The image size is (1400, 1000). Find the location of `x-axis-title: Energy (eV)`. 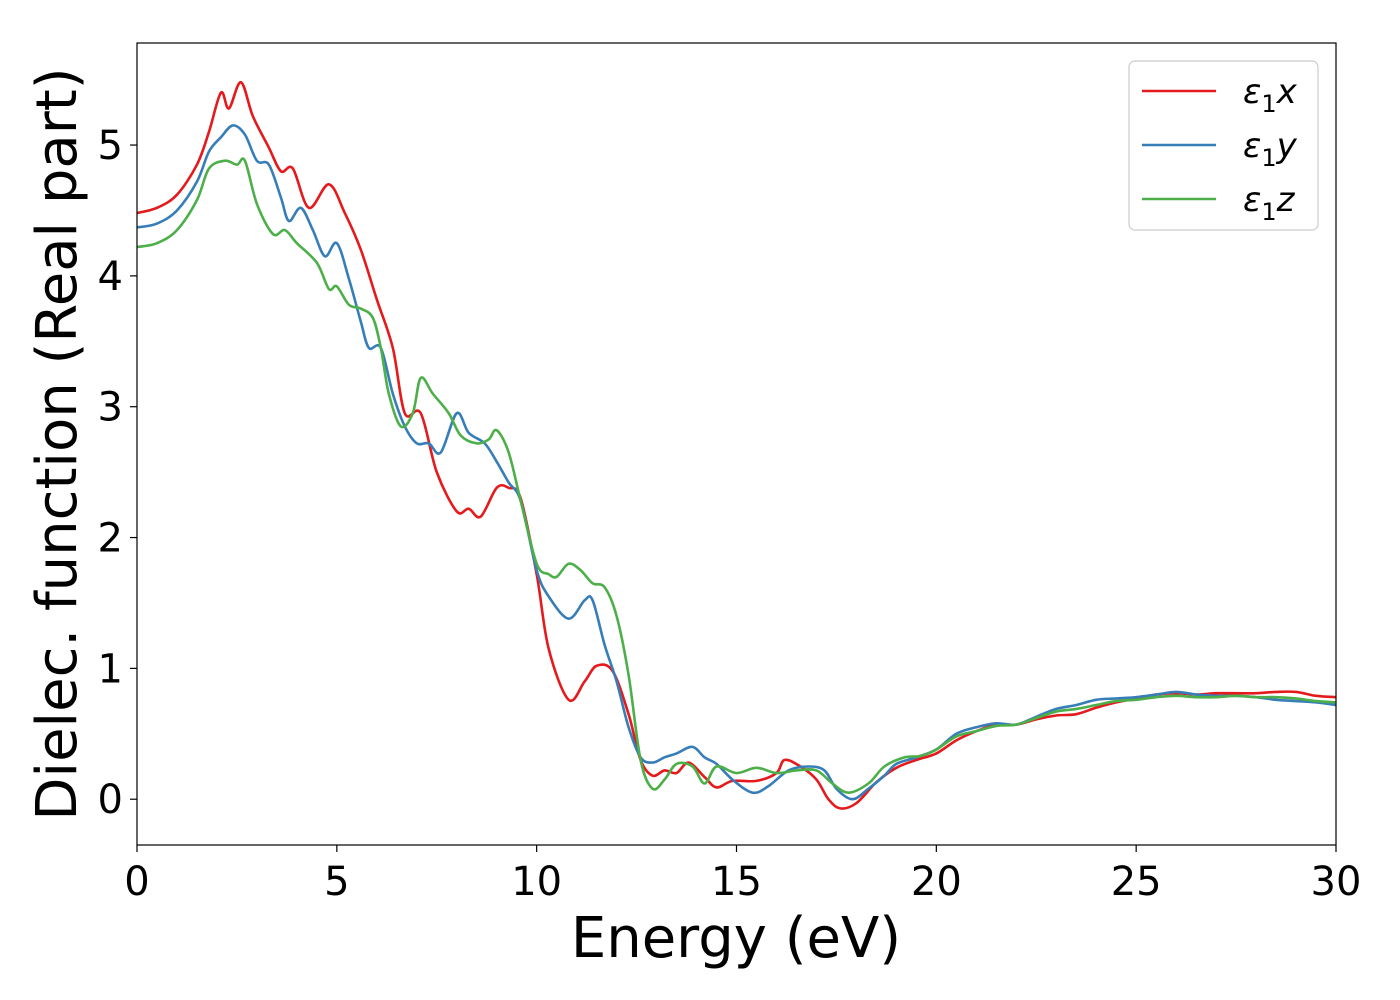

x-axis-title: Energy (eV) is located at coordinates (736, 938).